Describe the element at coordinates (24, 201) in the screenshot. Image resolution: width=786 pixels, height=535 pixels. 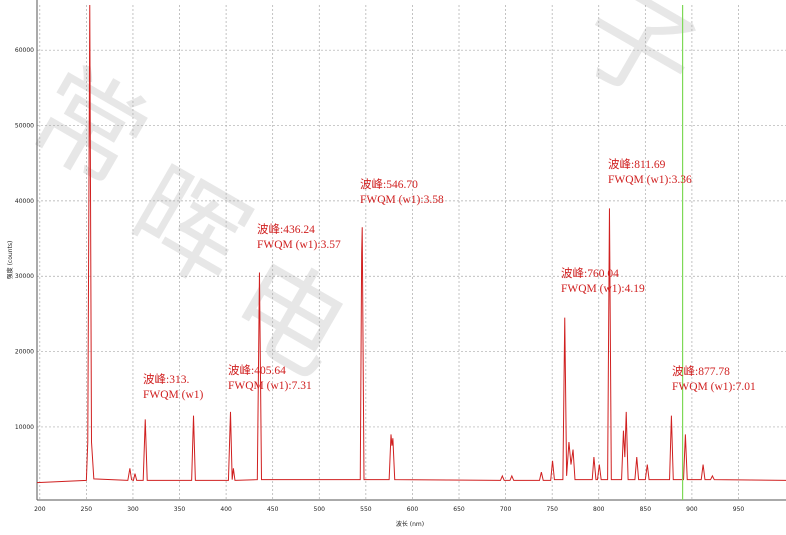
I see `y-tick-label: 40000` at that location.